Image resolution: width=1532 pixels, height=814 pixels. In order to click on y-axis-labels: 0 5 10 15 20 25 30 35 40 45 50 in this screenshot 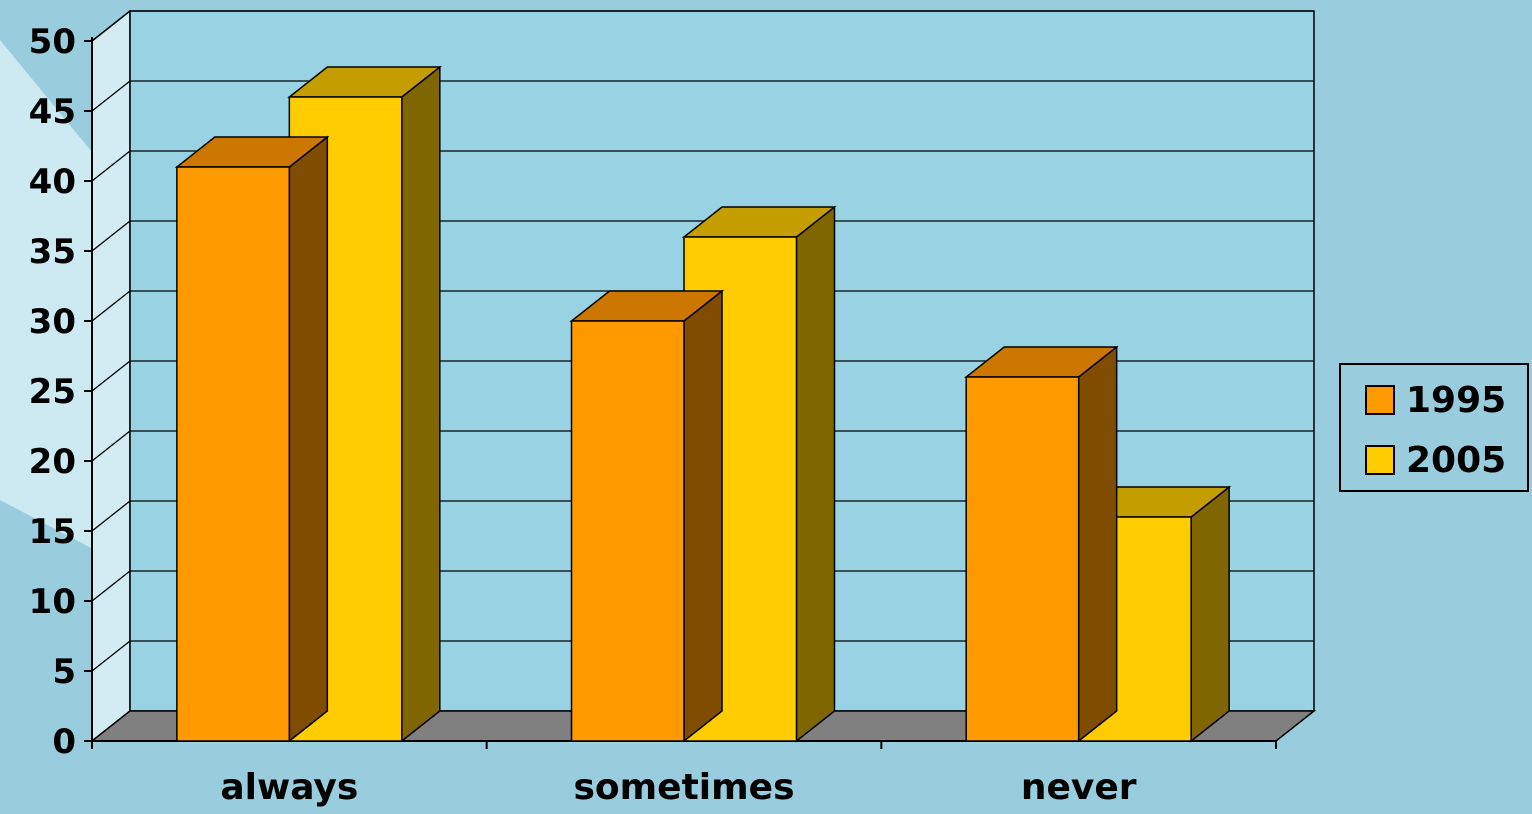, I will do `click(52, 392)`.